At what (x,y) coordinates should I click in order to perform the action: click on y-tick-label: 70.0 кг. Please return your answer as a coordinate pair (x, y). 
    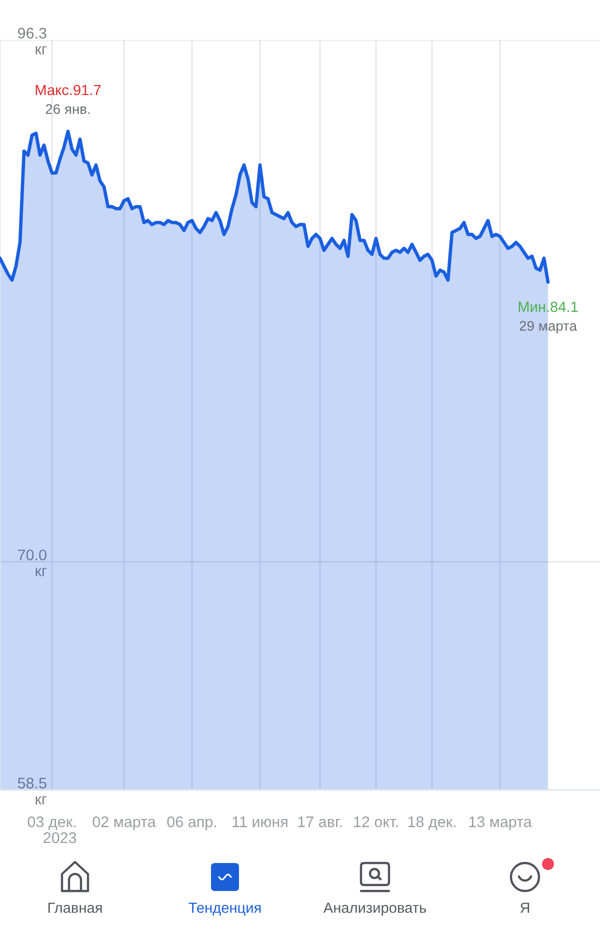
    Looking at the image, I should click on (32, 563).